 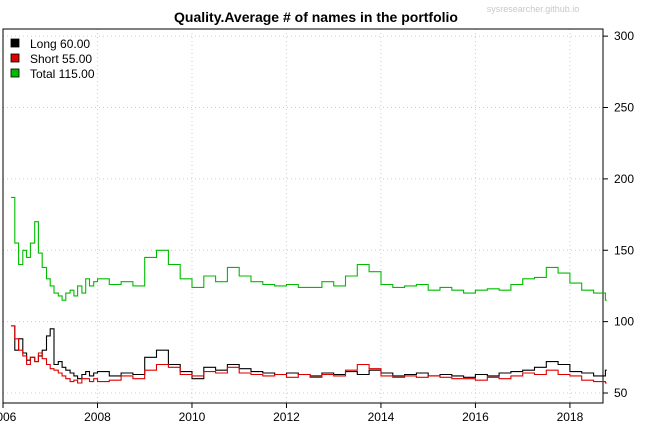 I want to click on y-tick-label: 150, so click(x=624, y=250).